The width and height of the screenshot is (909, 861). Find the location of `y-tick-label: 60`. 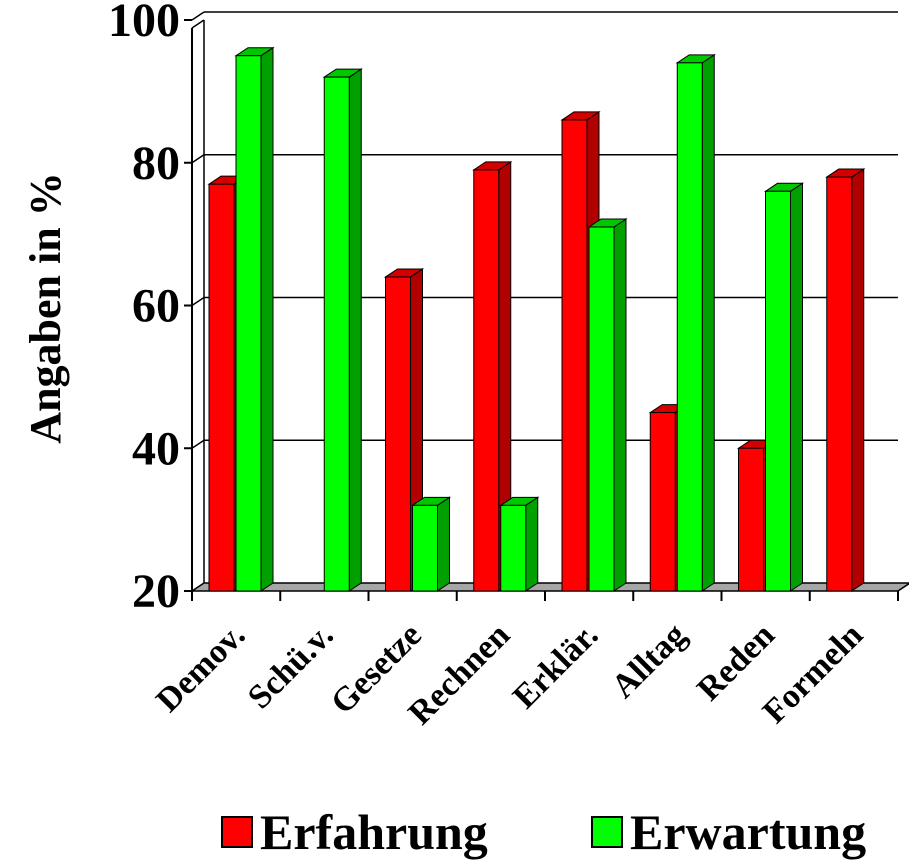

y-tick-label: 60 is located at coordinates (156, 306).